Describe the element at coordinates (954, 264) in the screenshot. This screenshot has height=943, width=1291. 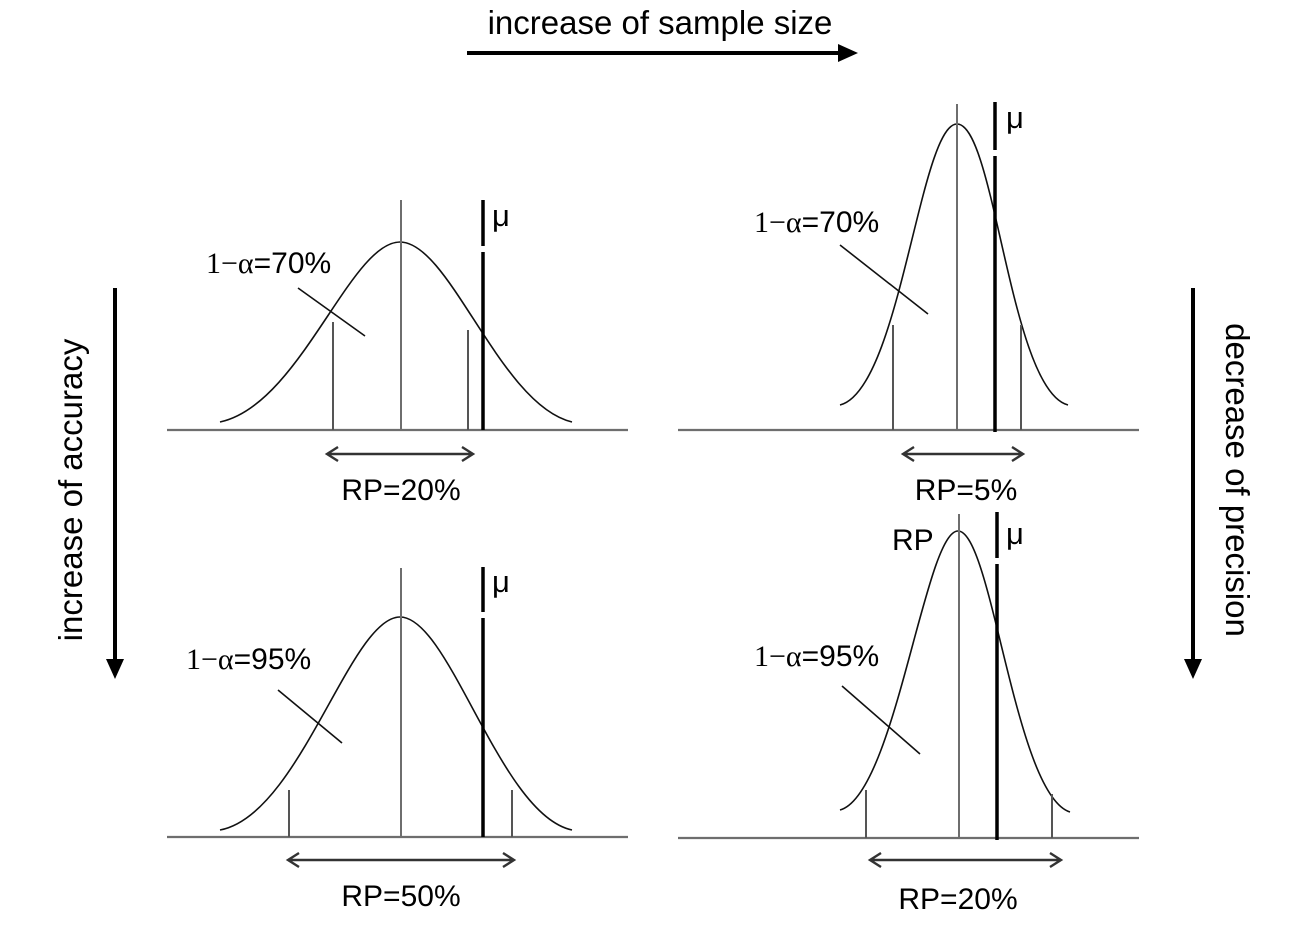
I see `normal-curve` at that location.